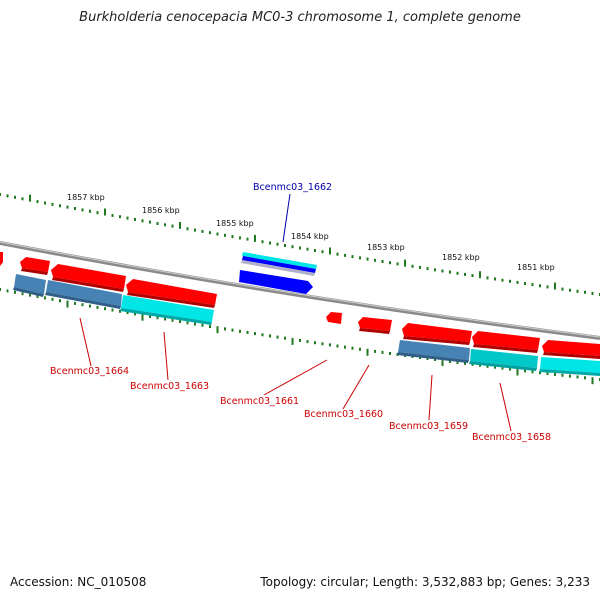 The image size is (600, 600). What do you see at coordinates (169, 386) in the screenshot?
I see `gene-label-1663: Bcenmc03_1663` at bounding box center [169, 386].